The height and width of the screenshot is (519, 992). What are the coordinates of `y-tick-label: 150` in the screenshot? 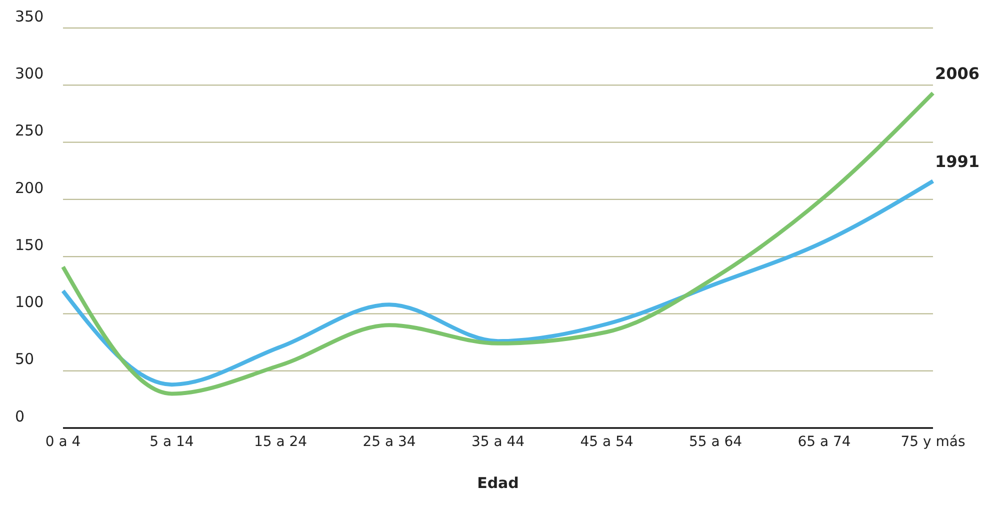 It's located at (29, 245).